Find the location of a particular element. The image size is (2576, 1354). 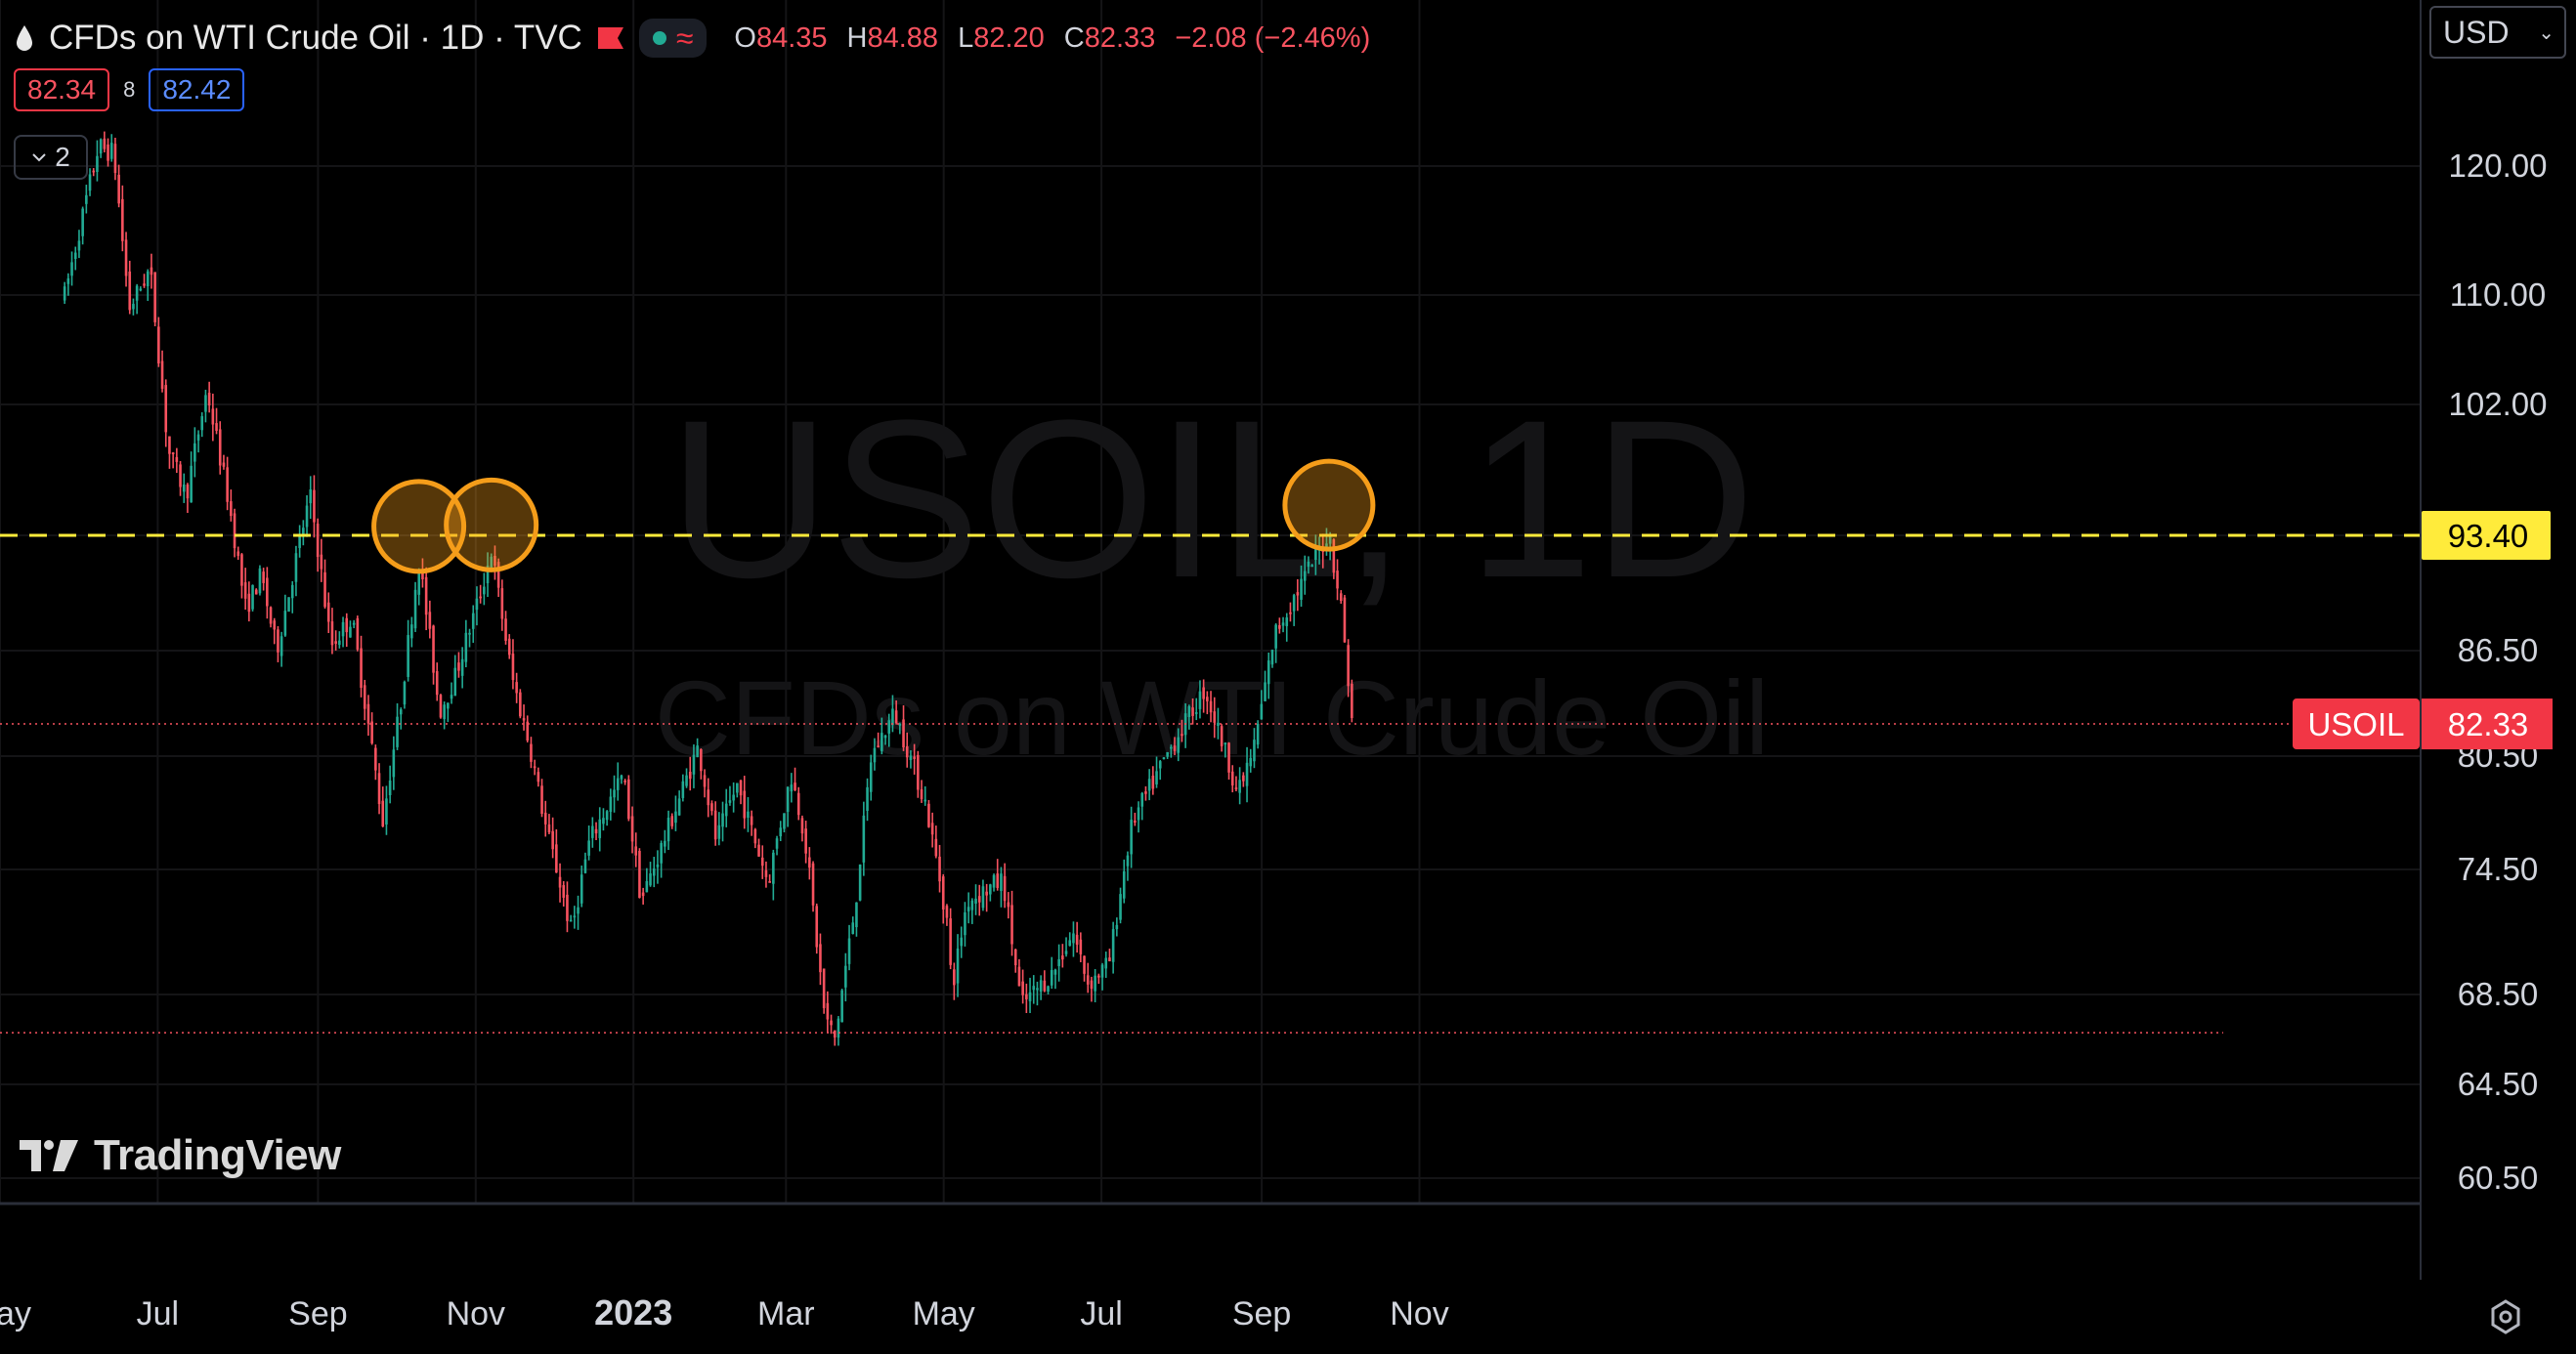

tradingview-logo: TradingView is located at coordinates (179, 1155).